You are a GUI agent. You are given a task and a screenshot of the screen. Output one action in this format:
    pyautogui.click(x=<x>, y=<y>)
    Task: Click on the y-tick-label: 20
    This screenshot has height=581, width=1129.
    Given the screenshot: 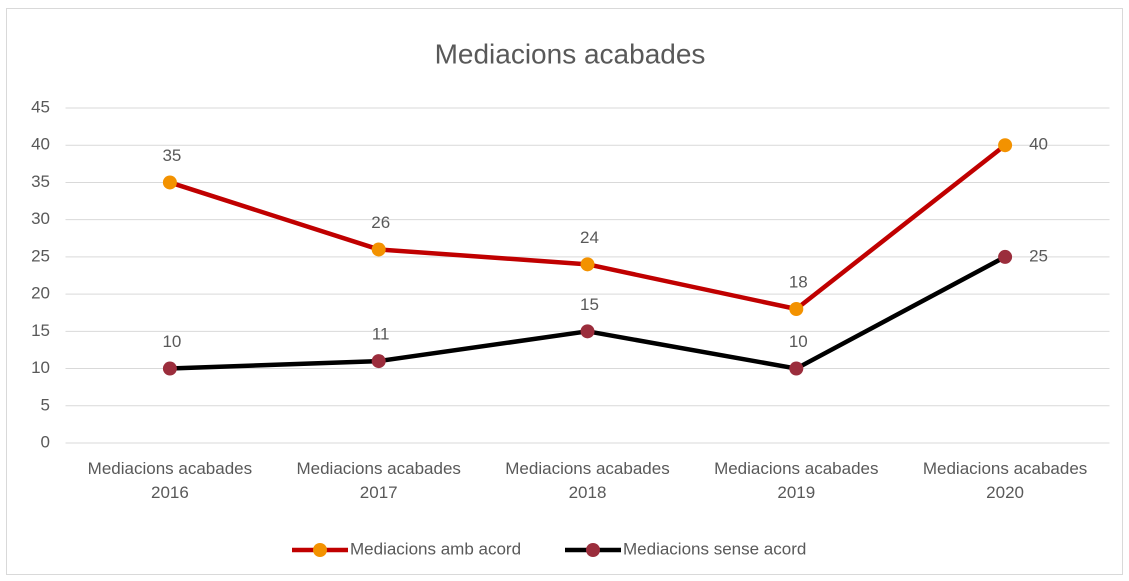 What is the action you would take?
    pyautogui.click(x=40, y=293)
    